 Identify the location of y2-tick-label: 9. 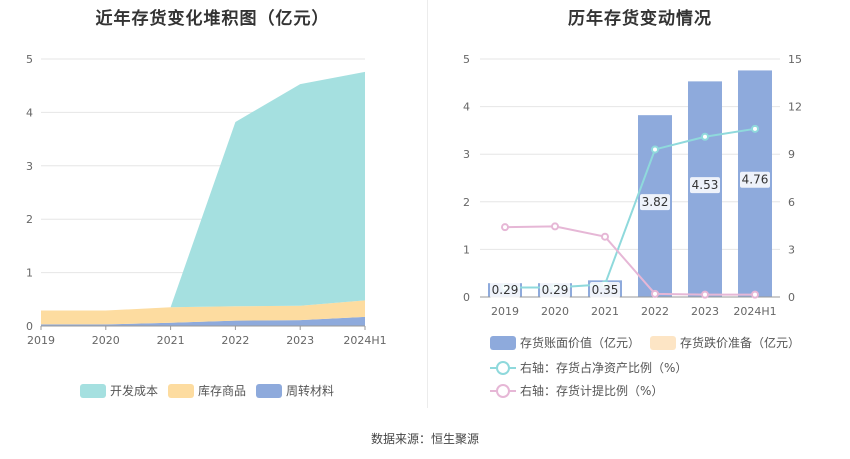
(791, 154).